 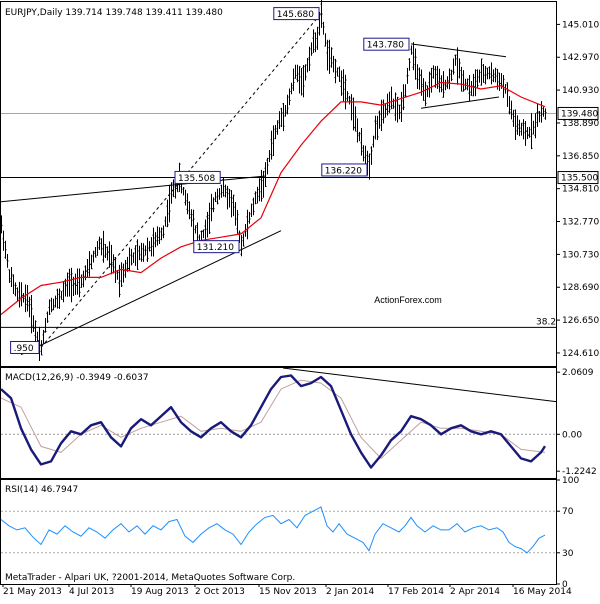 What do you see at coordinates (220, 592) in the screenshot?
I see `x-axis-label: 2 Oct 2013` at bounding box center [220, 592].